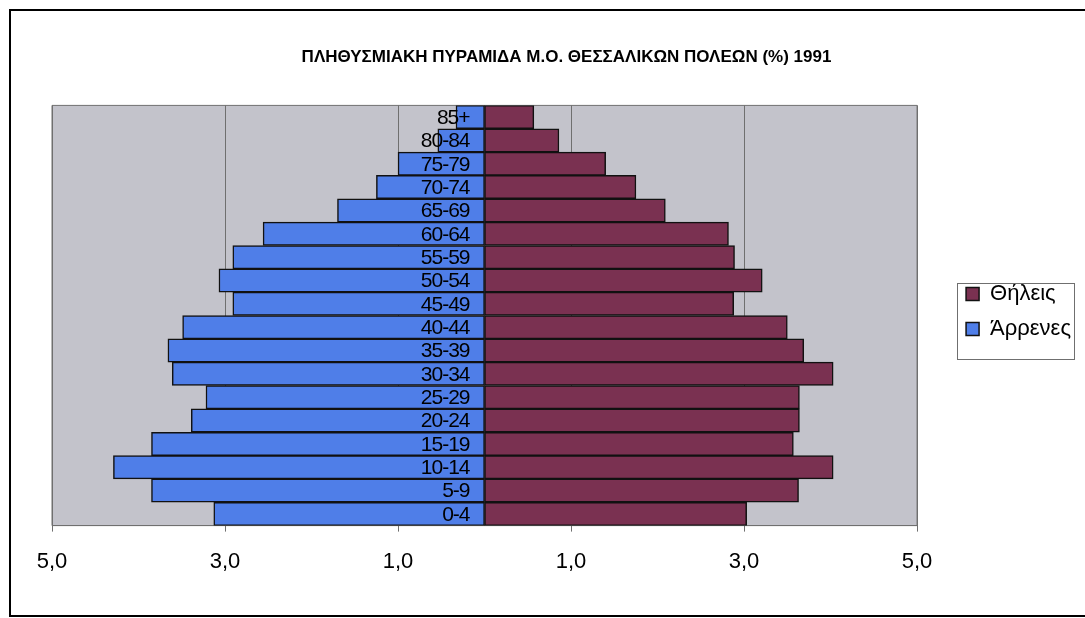 The height and width of the screenshot is (618, 1085). Describe the element at coordinates (1023, 293) in the screenshot. I see `legend-label: Θήλεις` at that location.